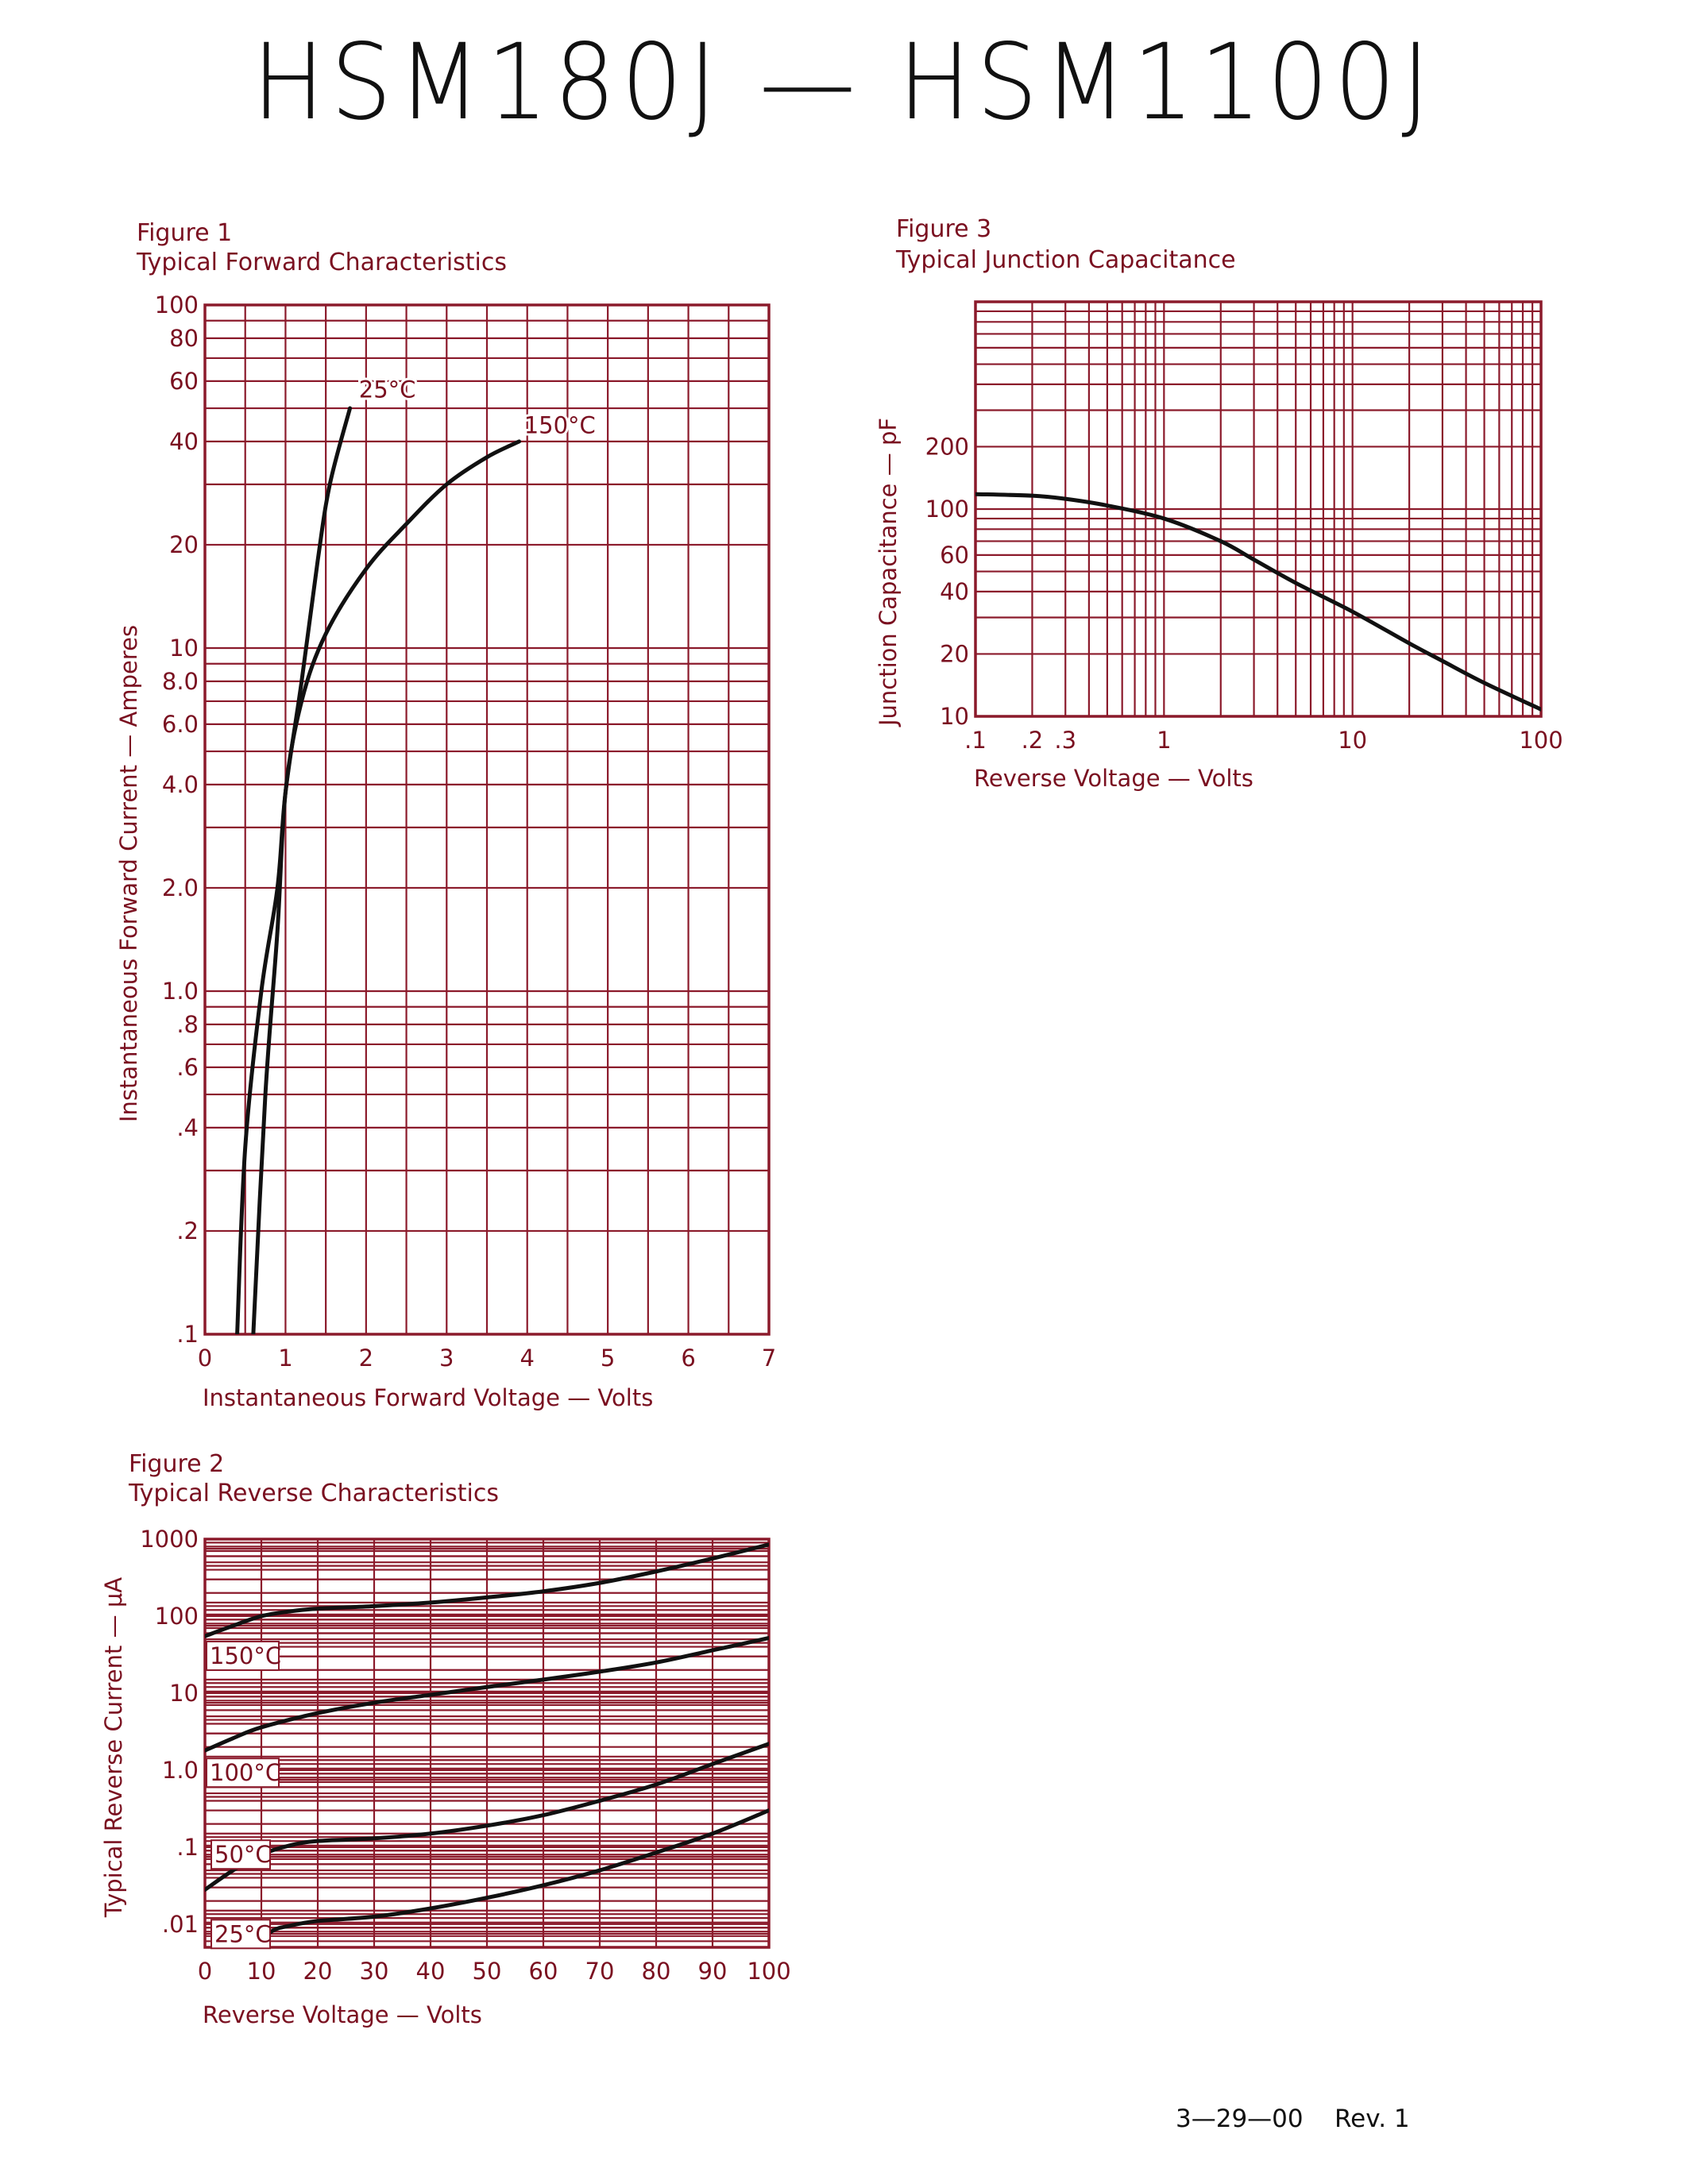  What do you see at coordinates (262, 1972) in the screenshot?
I see `figure-2-x-tick-label: 10` at bounding box center [262, 1972].